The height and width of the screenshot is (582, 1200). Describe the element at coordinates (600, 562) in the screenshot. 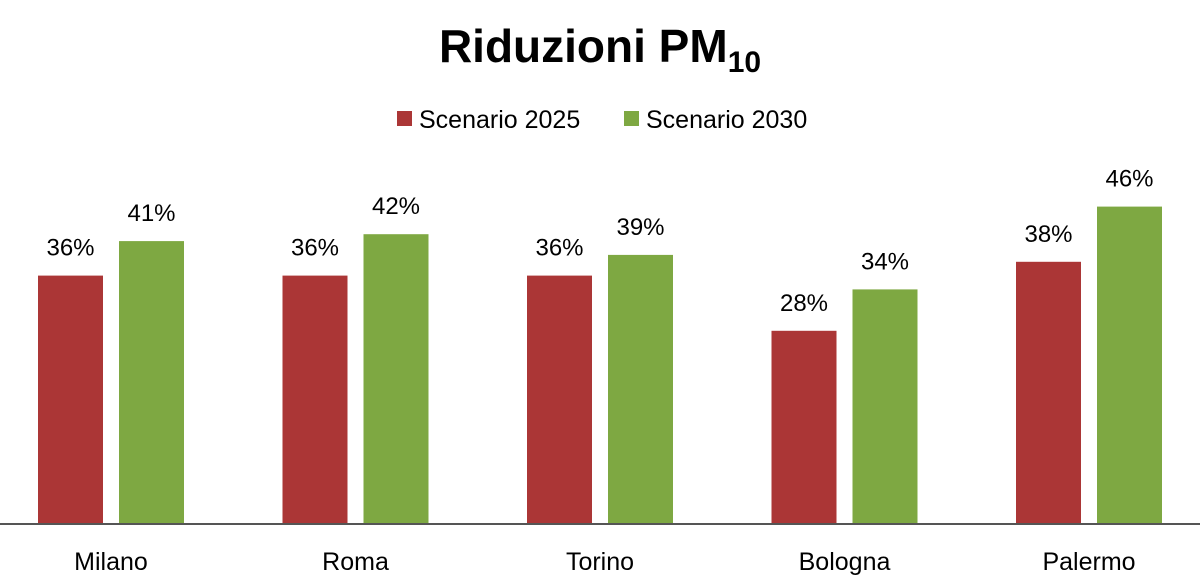

I see `category-label-torino: Torino` at that location.